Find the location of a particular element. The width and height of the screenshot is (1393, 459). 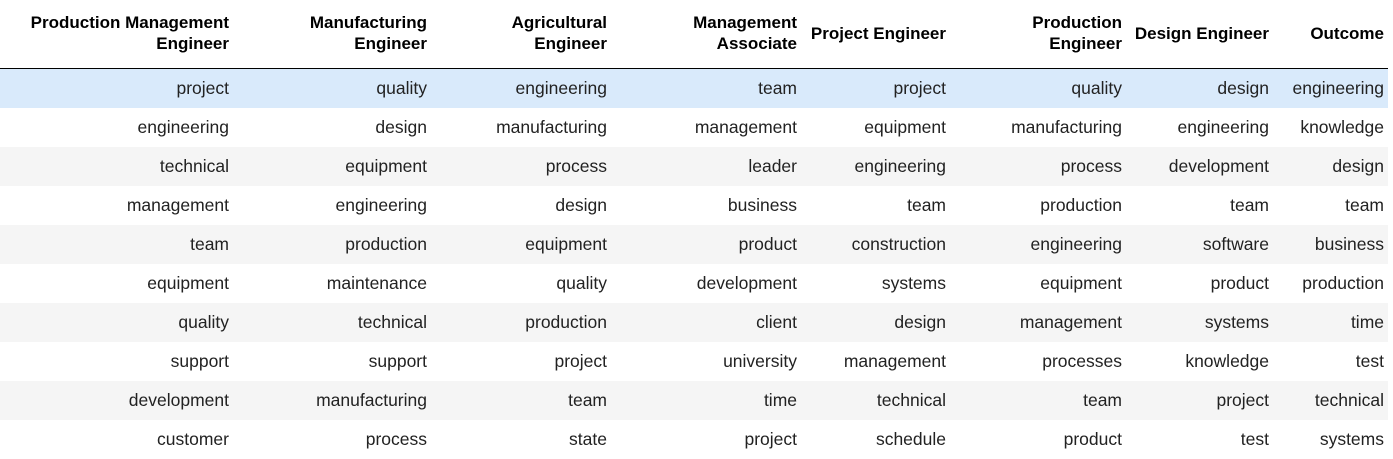

column-header-project-engineer: Project Engineer is located at coordinates (879, 34).